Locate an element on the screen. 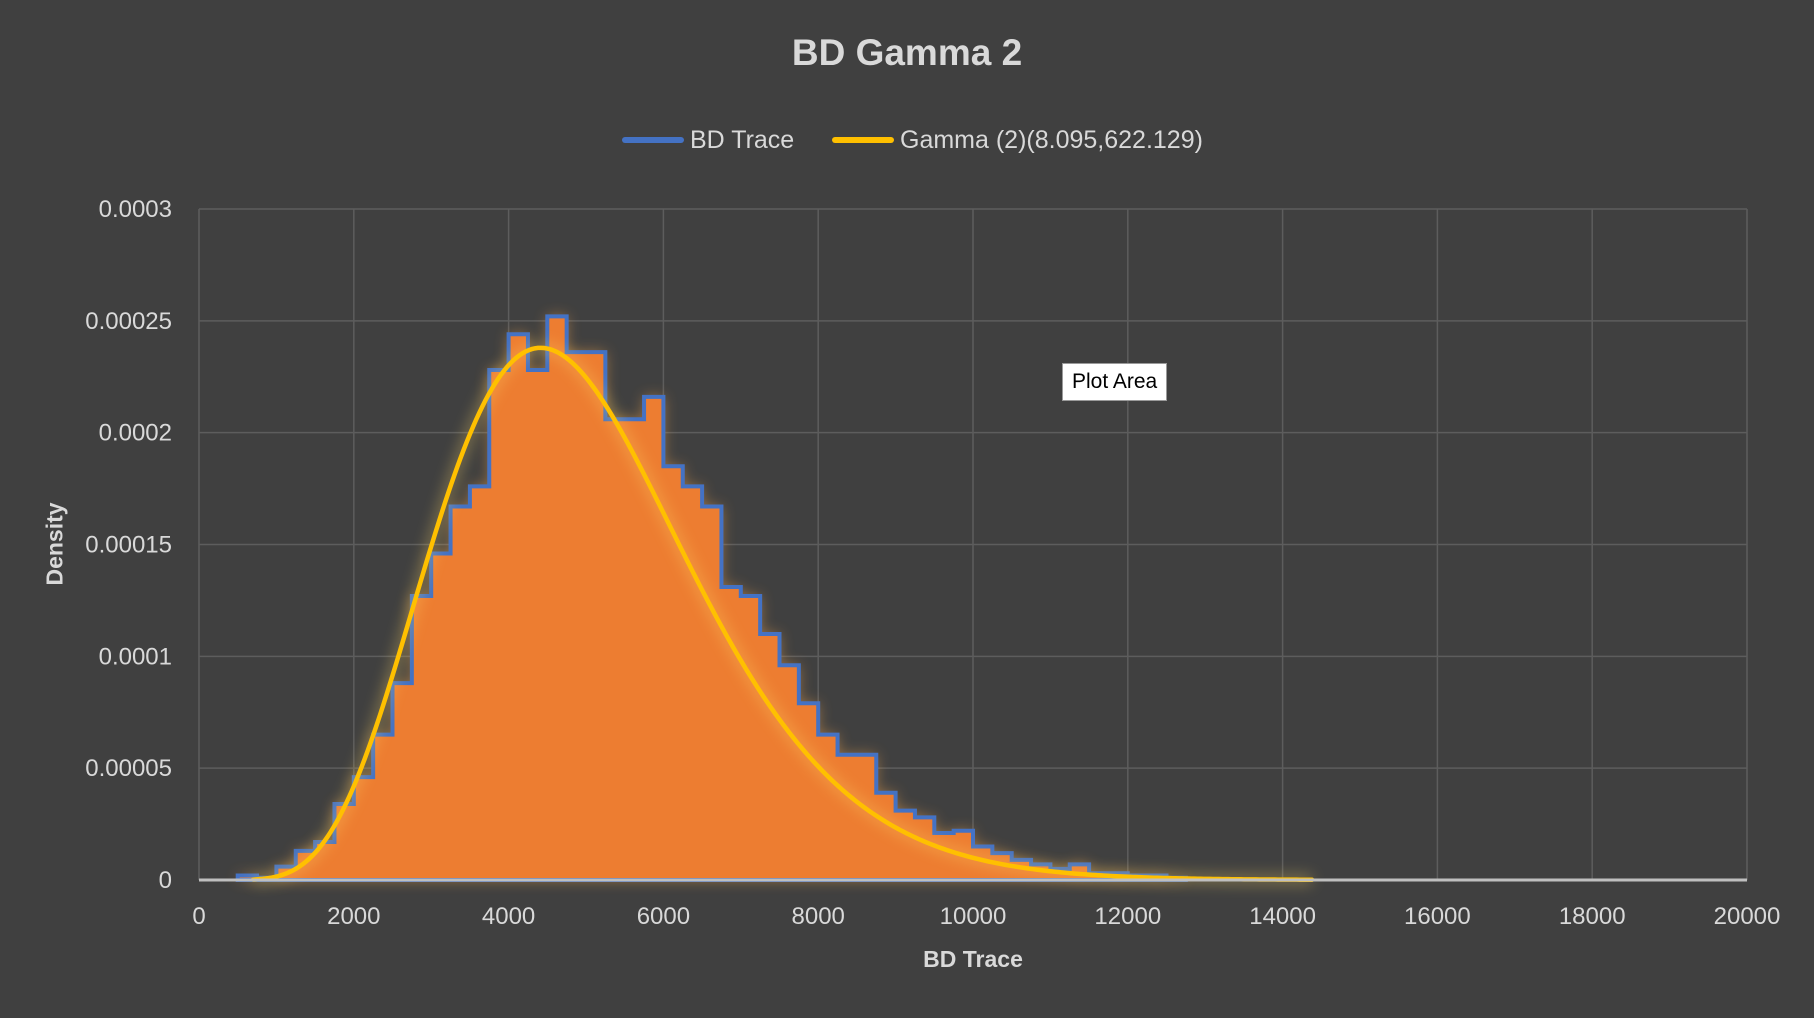 This screenshot has width=1814, height=1018. x-tick-label: 20000 is located at coordinates (1747, 916).